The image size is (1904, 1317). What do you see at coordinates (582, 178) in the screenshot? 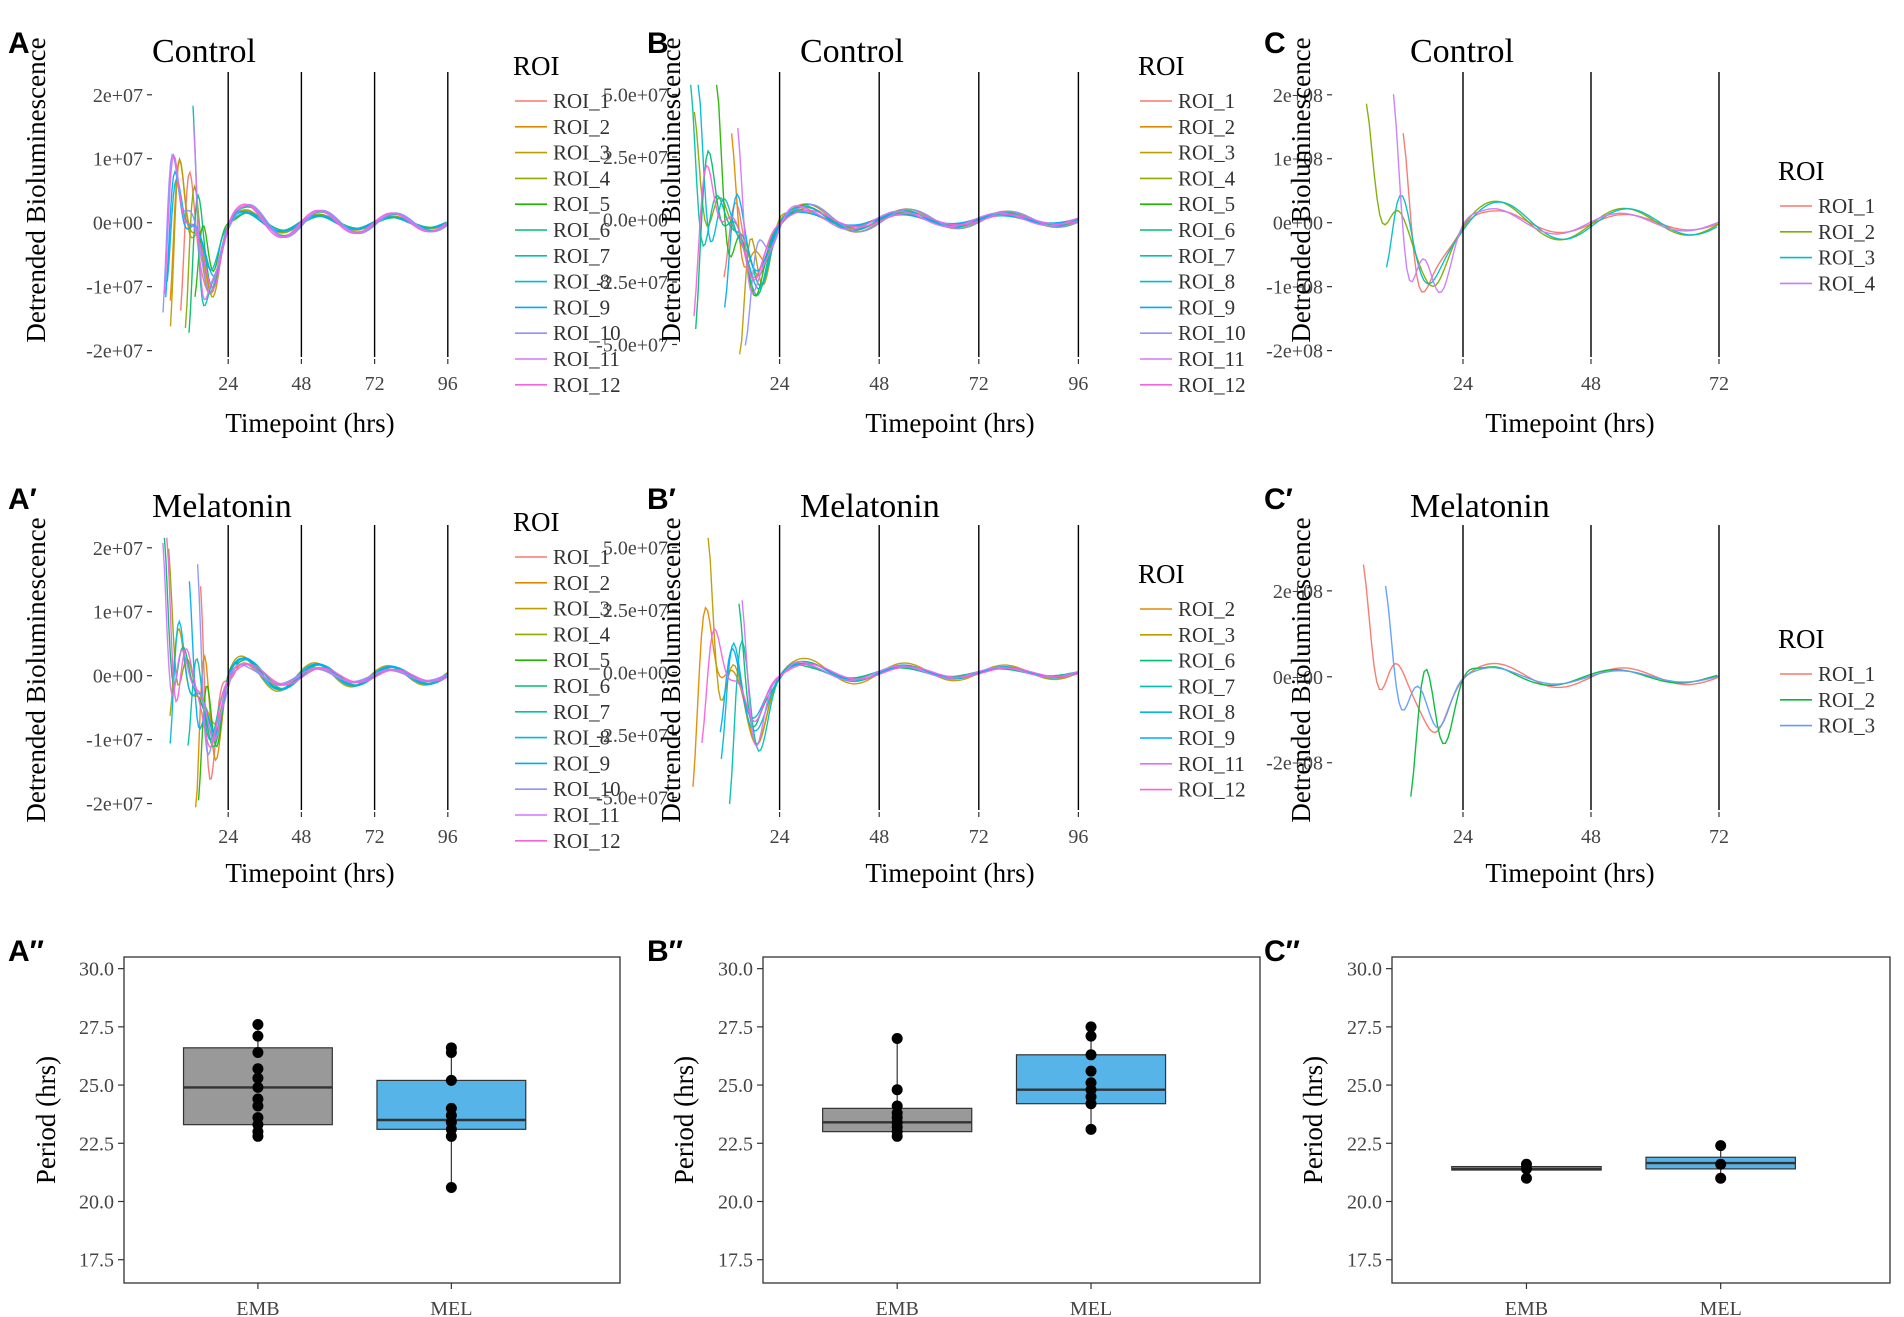
I see `legend-item: ROI_4` at bounding box center [582, 178].